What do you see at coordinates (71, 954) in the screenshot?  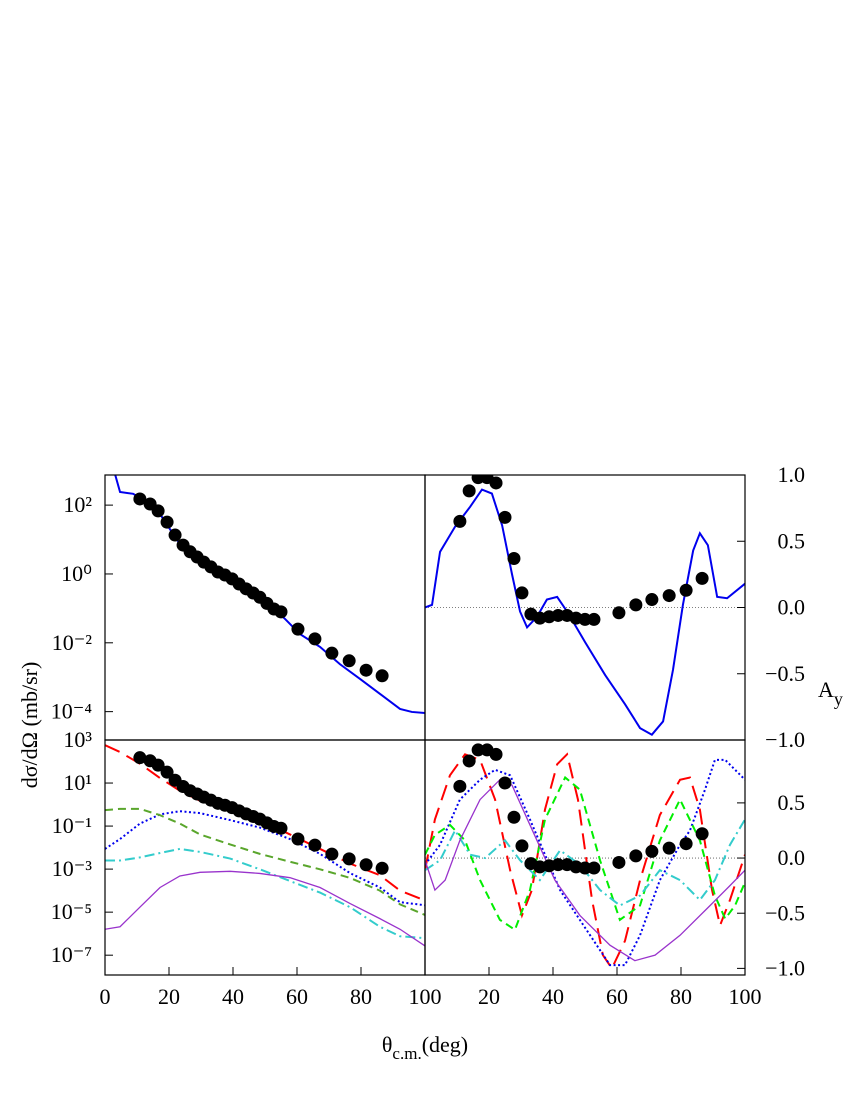 I see `y-tick-label: 10⁻⁷` at bounding box center [71, 954].